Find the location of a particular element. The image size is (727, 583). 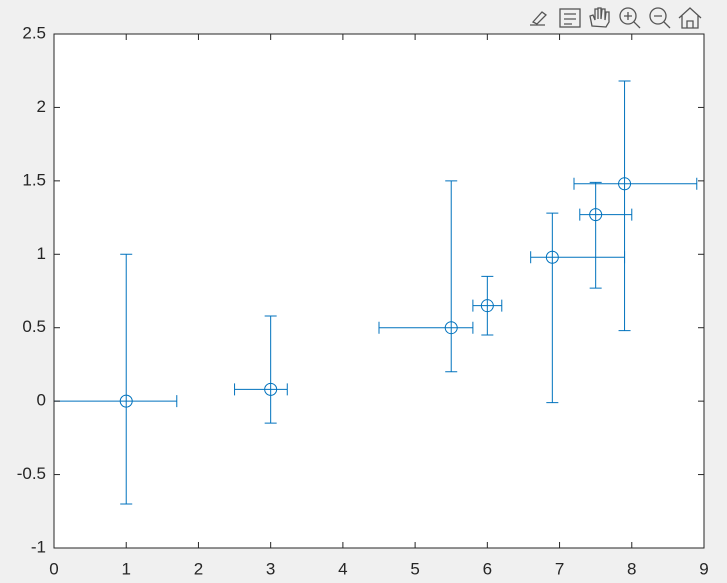

toolbar is located at coordinates (616, 18).